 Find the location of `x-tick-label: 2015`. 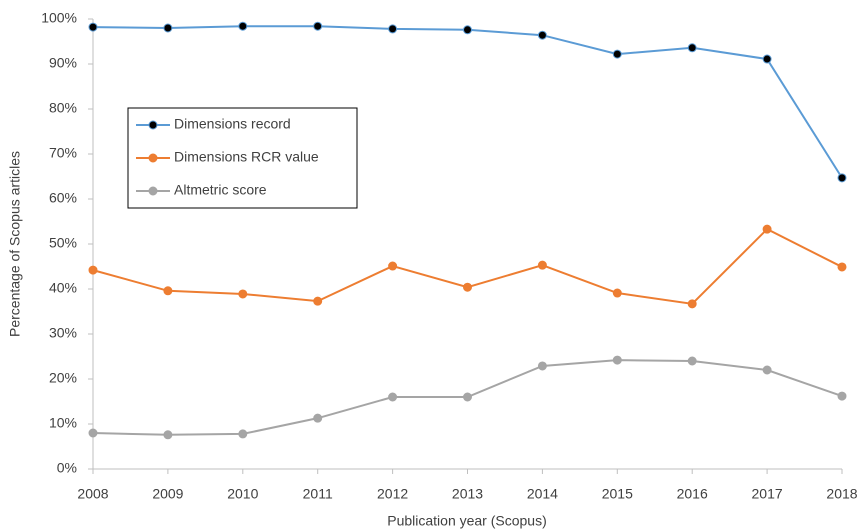

x-tick-label: 2015 is located at coordinates (617, 494).